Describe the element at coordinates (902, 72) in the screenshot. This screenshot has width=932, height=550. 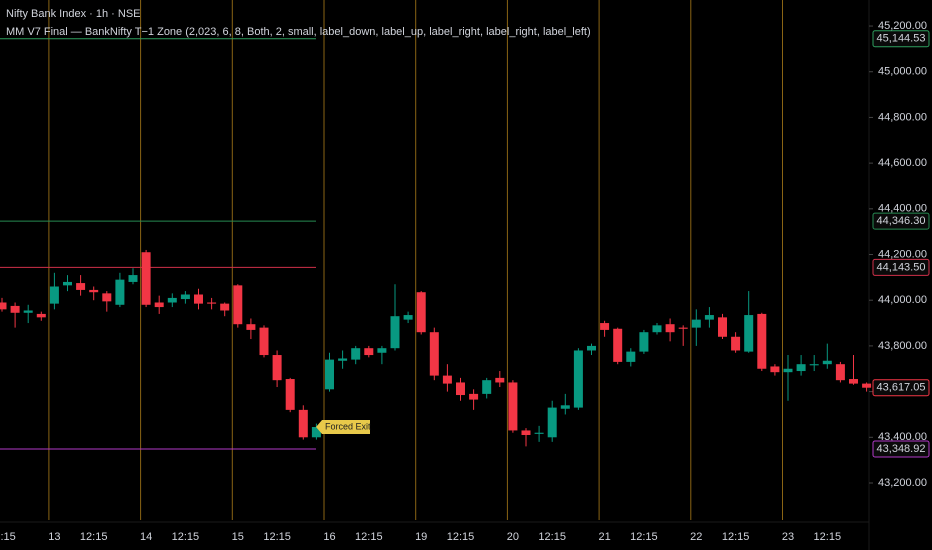
I see `y-tick-label: 45,000.00` at that location.